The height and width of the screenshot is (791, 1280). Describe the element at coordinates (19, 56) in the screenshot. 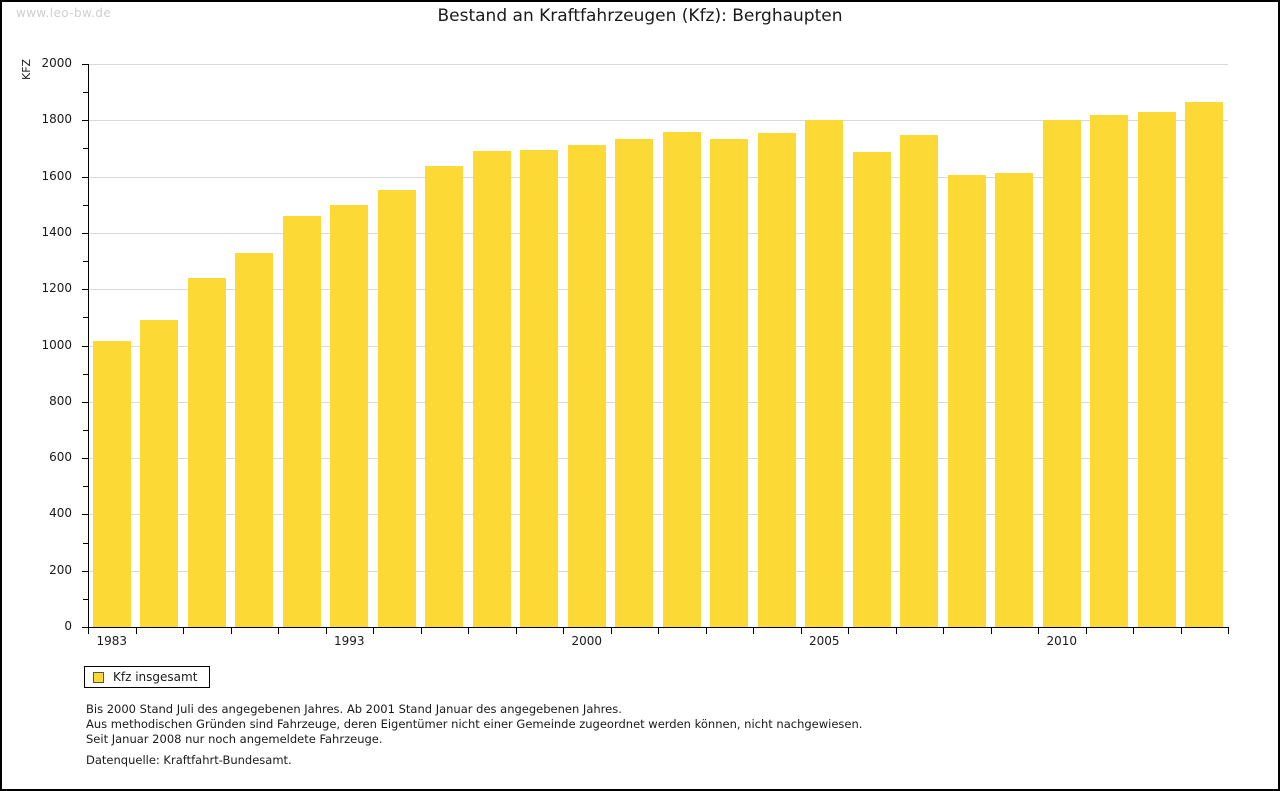

I see `y-axis-label: KFZ` at that location.